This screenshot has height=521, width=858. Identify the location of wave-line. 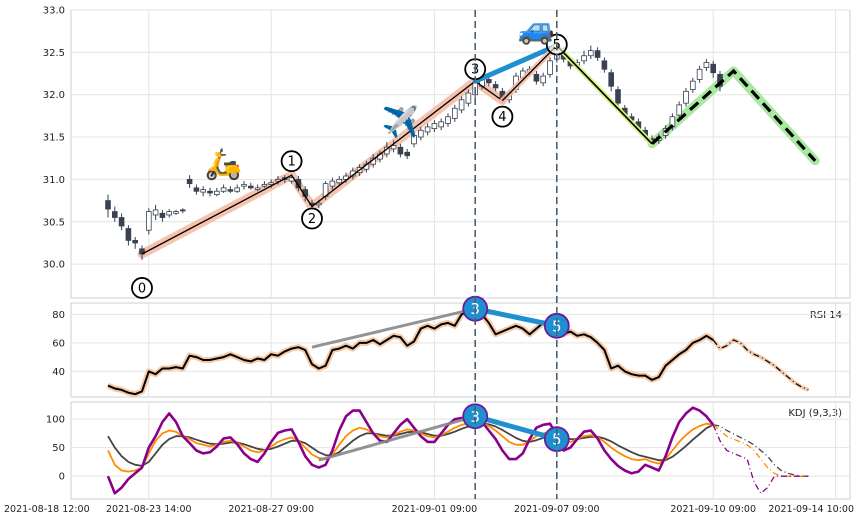
(322, 167).